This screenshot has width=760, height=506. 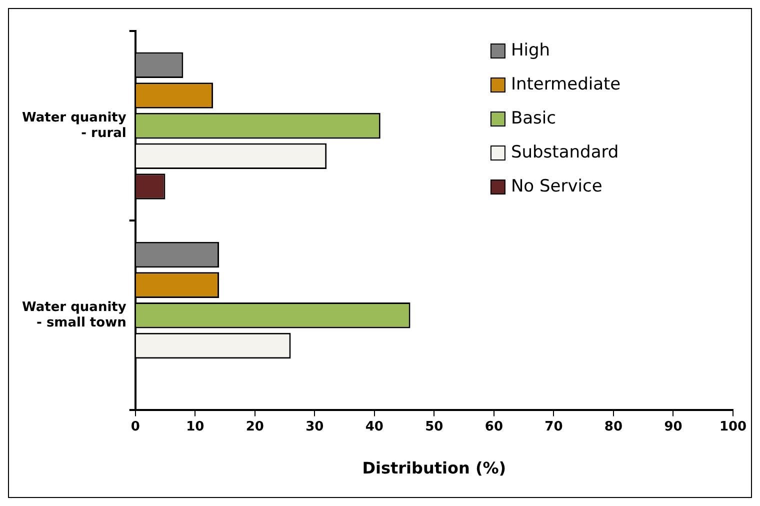 I want to click on x-tick-label: 10, so click(x=195, y=426).